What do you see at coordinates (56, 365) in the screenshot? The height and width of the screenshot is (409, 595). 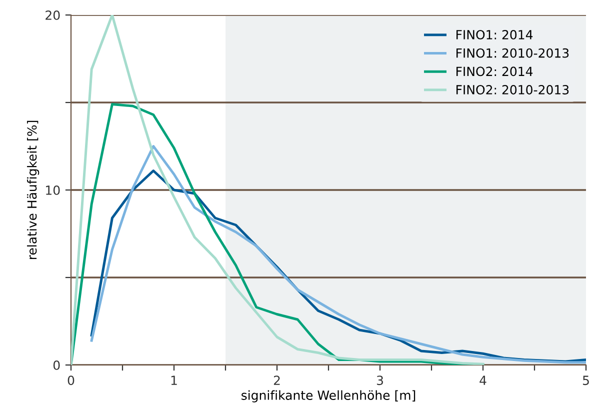 I see `y-tick-label: 0` at bounding box center [56, 365].